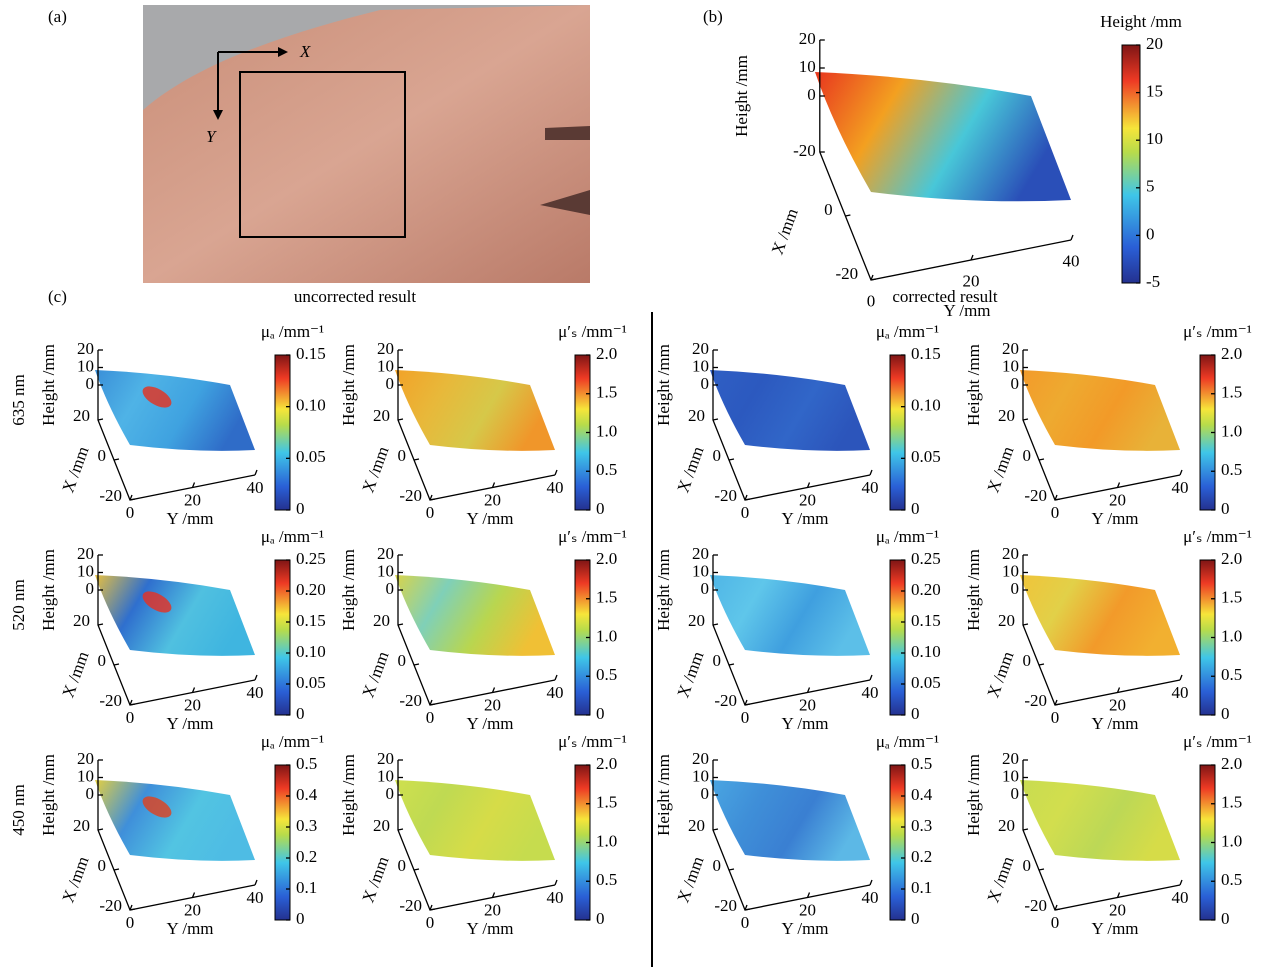 This screenshot has width=1285, height=967. I want to click on z-tick-label: -20, so click(804, 150).